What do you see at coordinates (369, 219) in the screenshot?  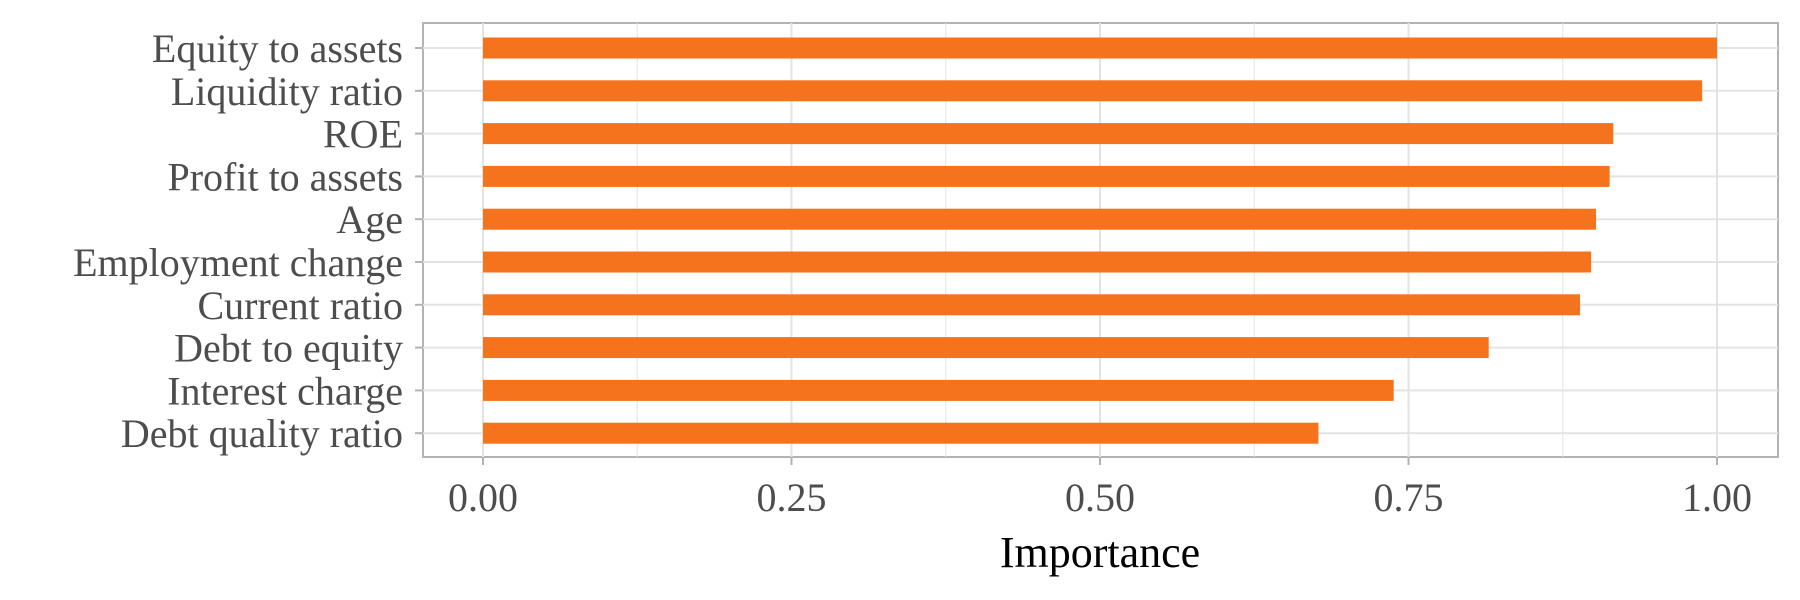 I see `y-tick-label: Age` at bounding box center [369, 219].